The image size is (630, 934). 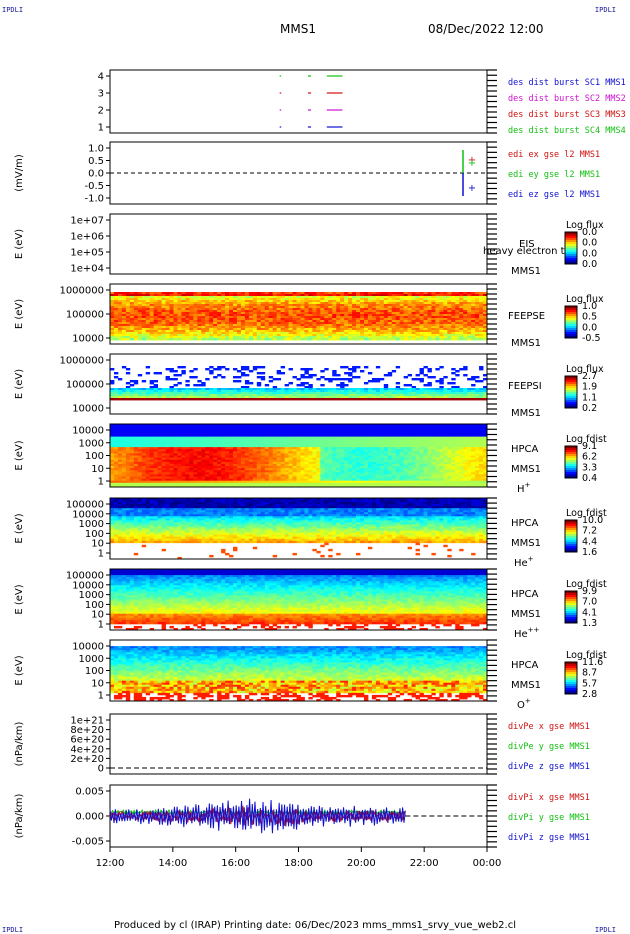 What do you see at coordinates (526, 343) in the screenshot?
I see `spacecraft-label: MMS1` at bounding box center [526, 343].